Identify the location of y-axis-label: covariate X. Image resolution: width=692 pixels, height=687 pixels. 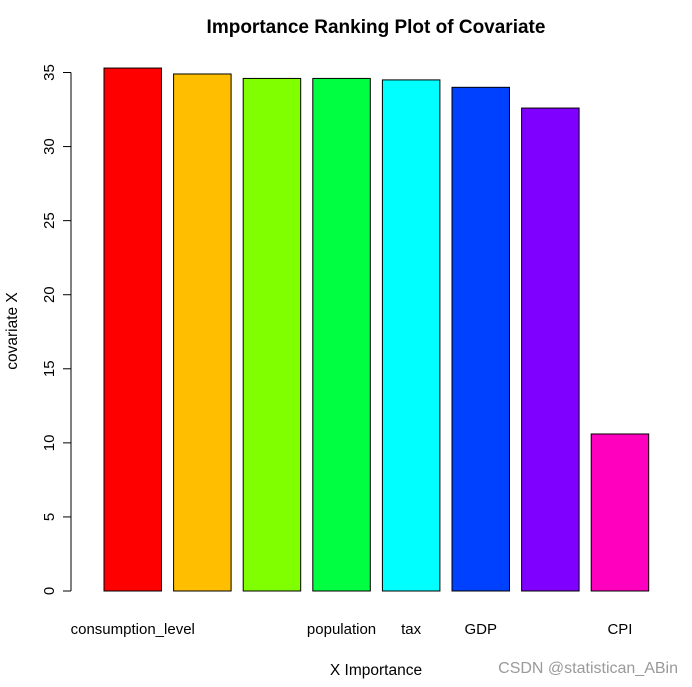
(12, 331).